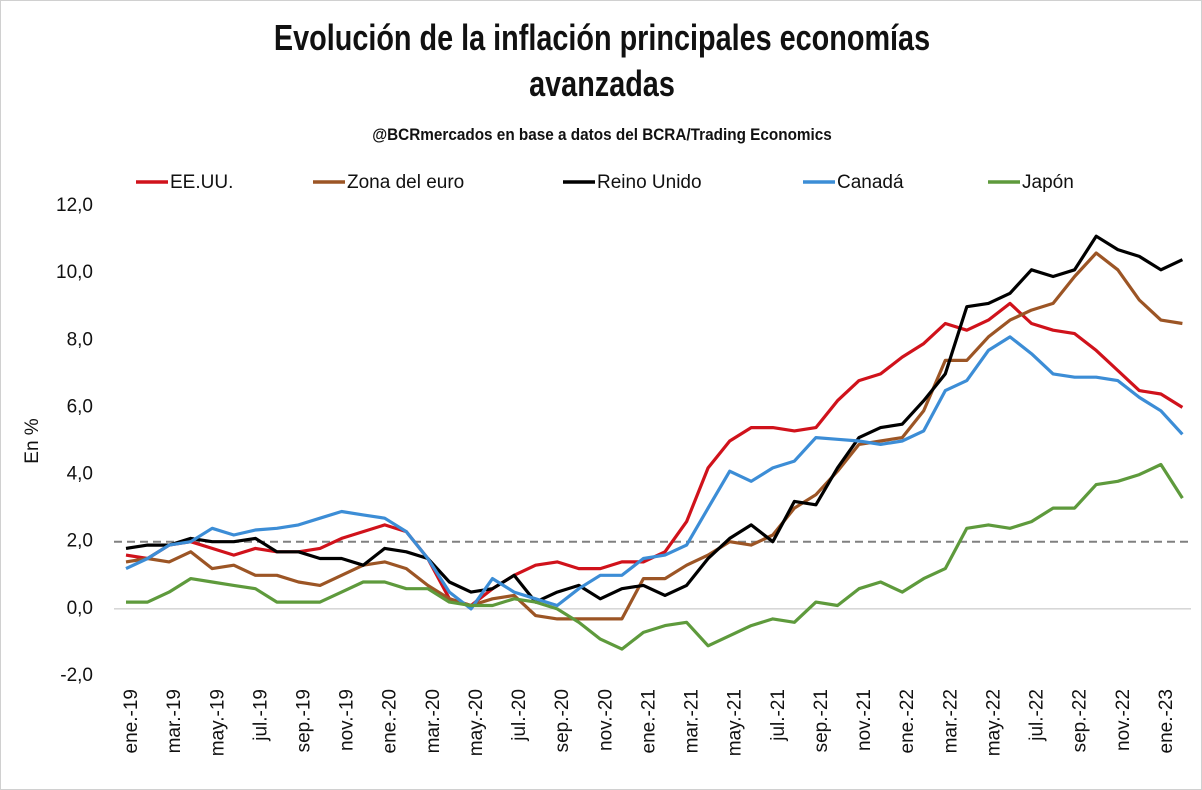 The image size is (1202, 790). What do you see at coordinates (562, 720) in the screenshot?
I see `x-tick-label: sep.-20` at bounding box center [562, 720].